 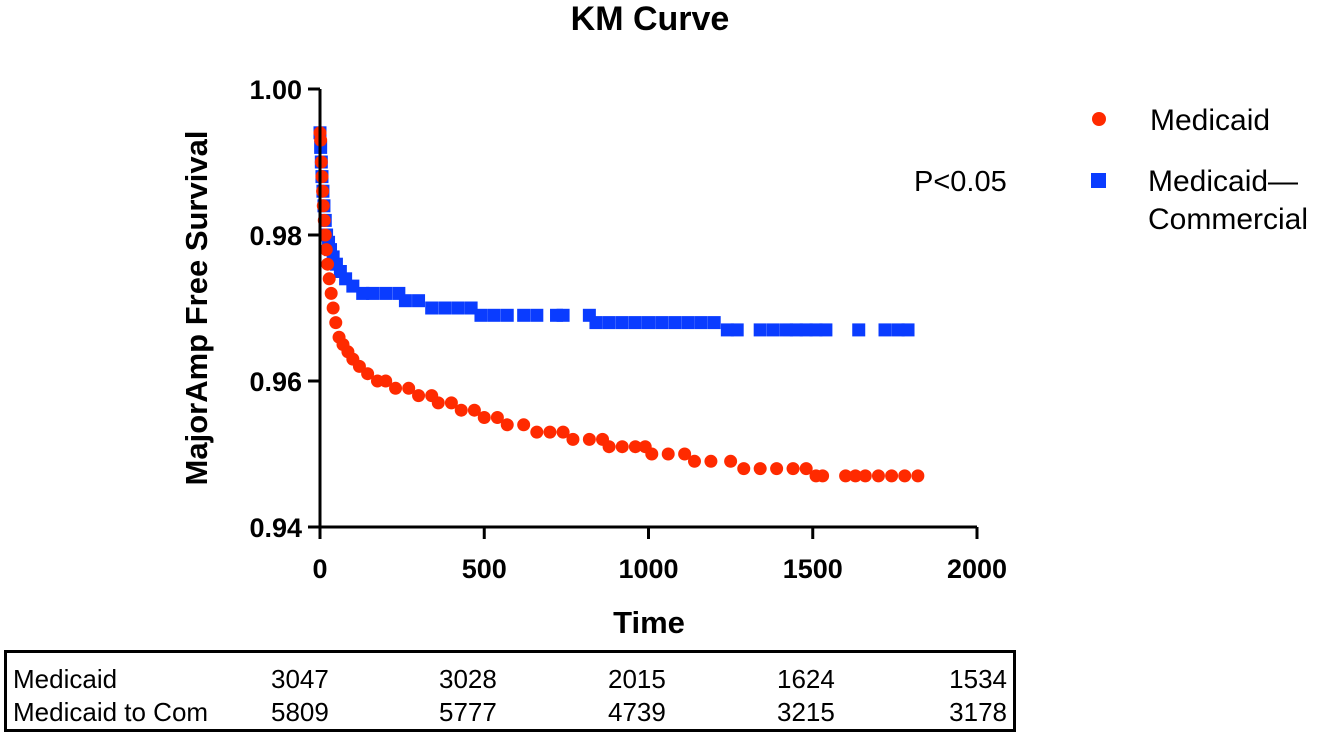 What do you see at coordinates (614, 231) in the screenshot?
I see `series-medicaid-commercial` at bounding box center [614, 231].